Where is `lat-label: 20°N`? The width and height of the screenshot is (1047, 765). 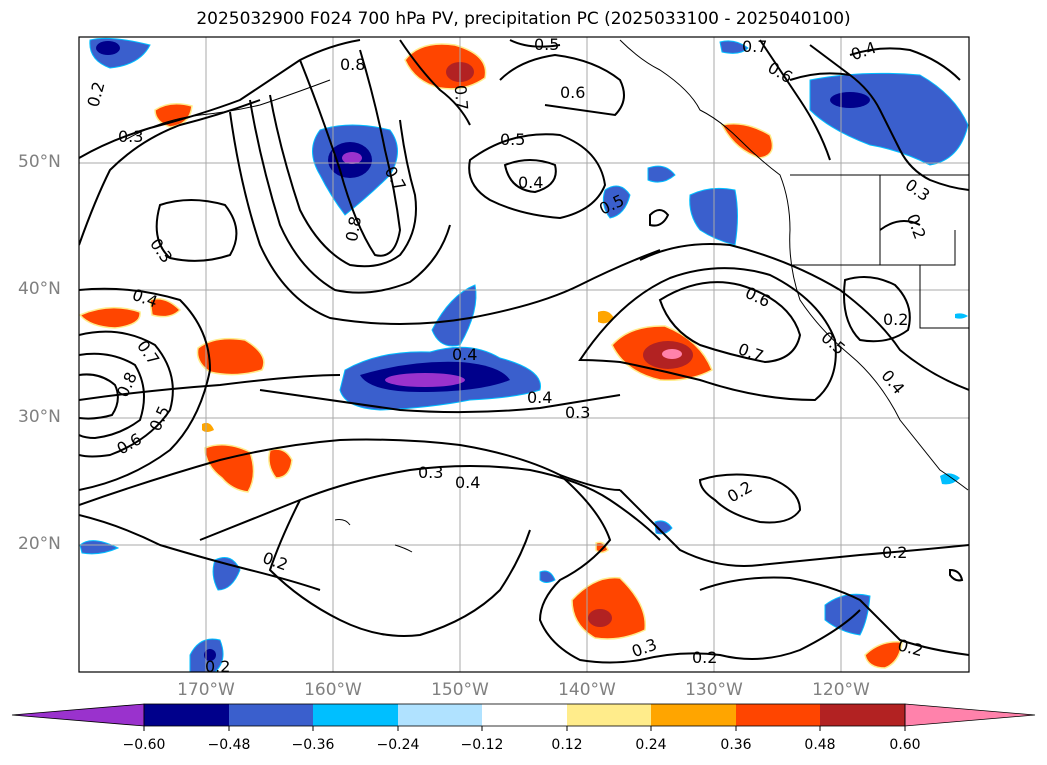
lat-label: 20°N is located at coordinates (39, 544).